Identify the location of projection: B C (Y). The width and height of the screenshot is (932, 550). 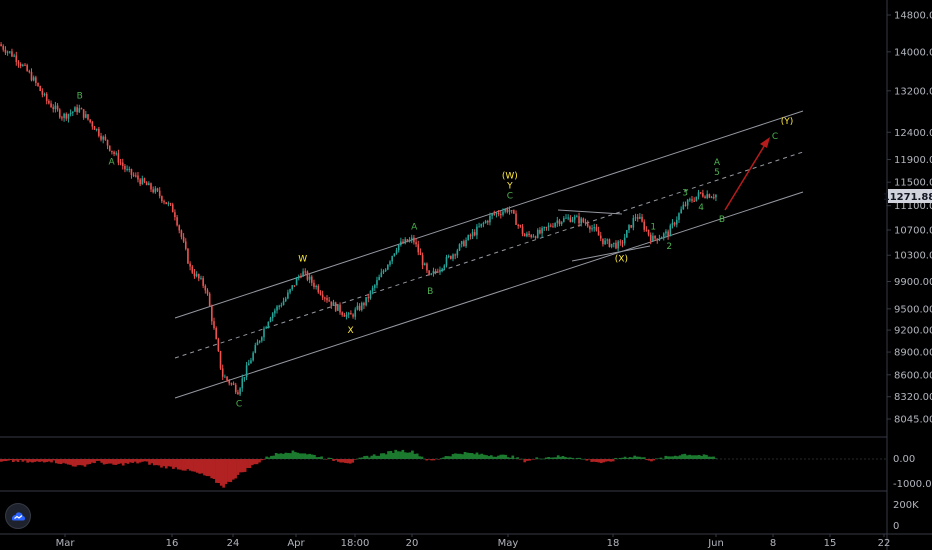
(756, 171).